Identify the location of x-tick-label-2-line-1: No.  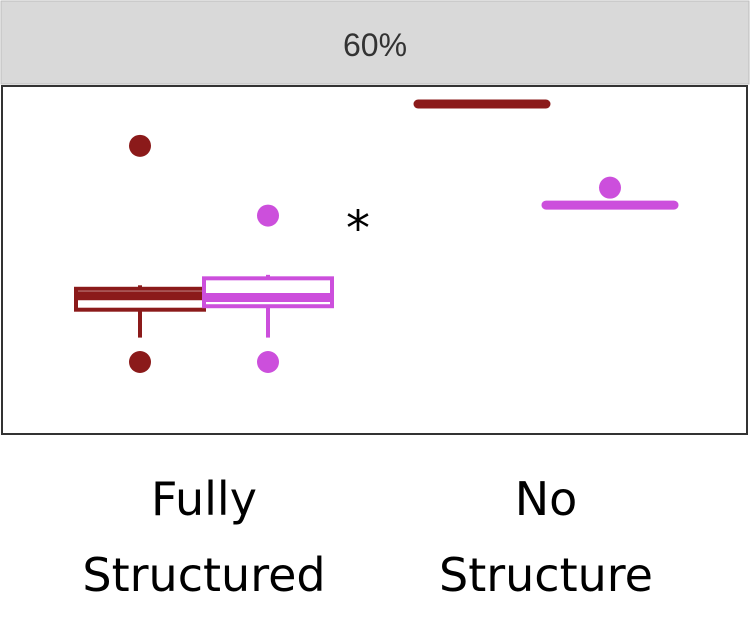
(546, 499).